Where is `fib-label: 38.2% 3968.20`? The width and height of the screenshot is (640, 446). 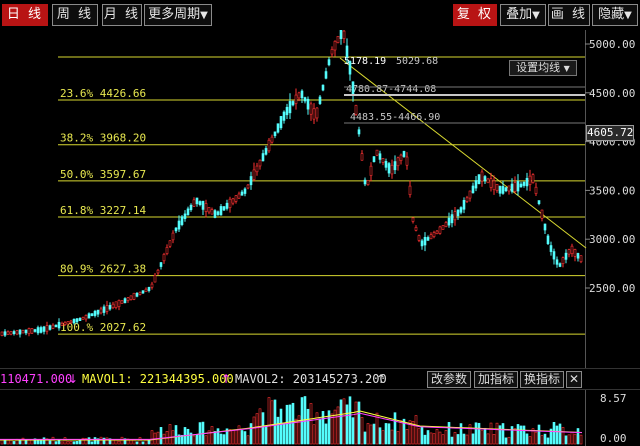
fib-label: 38.2% 3968.20 is located at coordinates (103, 138).